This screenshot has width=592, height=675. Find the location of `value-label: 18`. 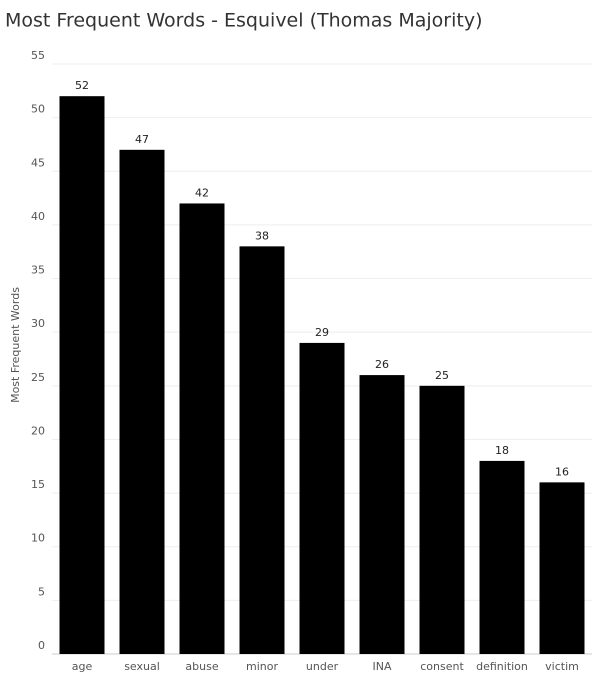

value-label: 18 is located at coordinates (502, 450).